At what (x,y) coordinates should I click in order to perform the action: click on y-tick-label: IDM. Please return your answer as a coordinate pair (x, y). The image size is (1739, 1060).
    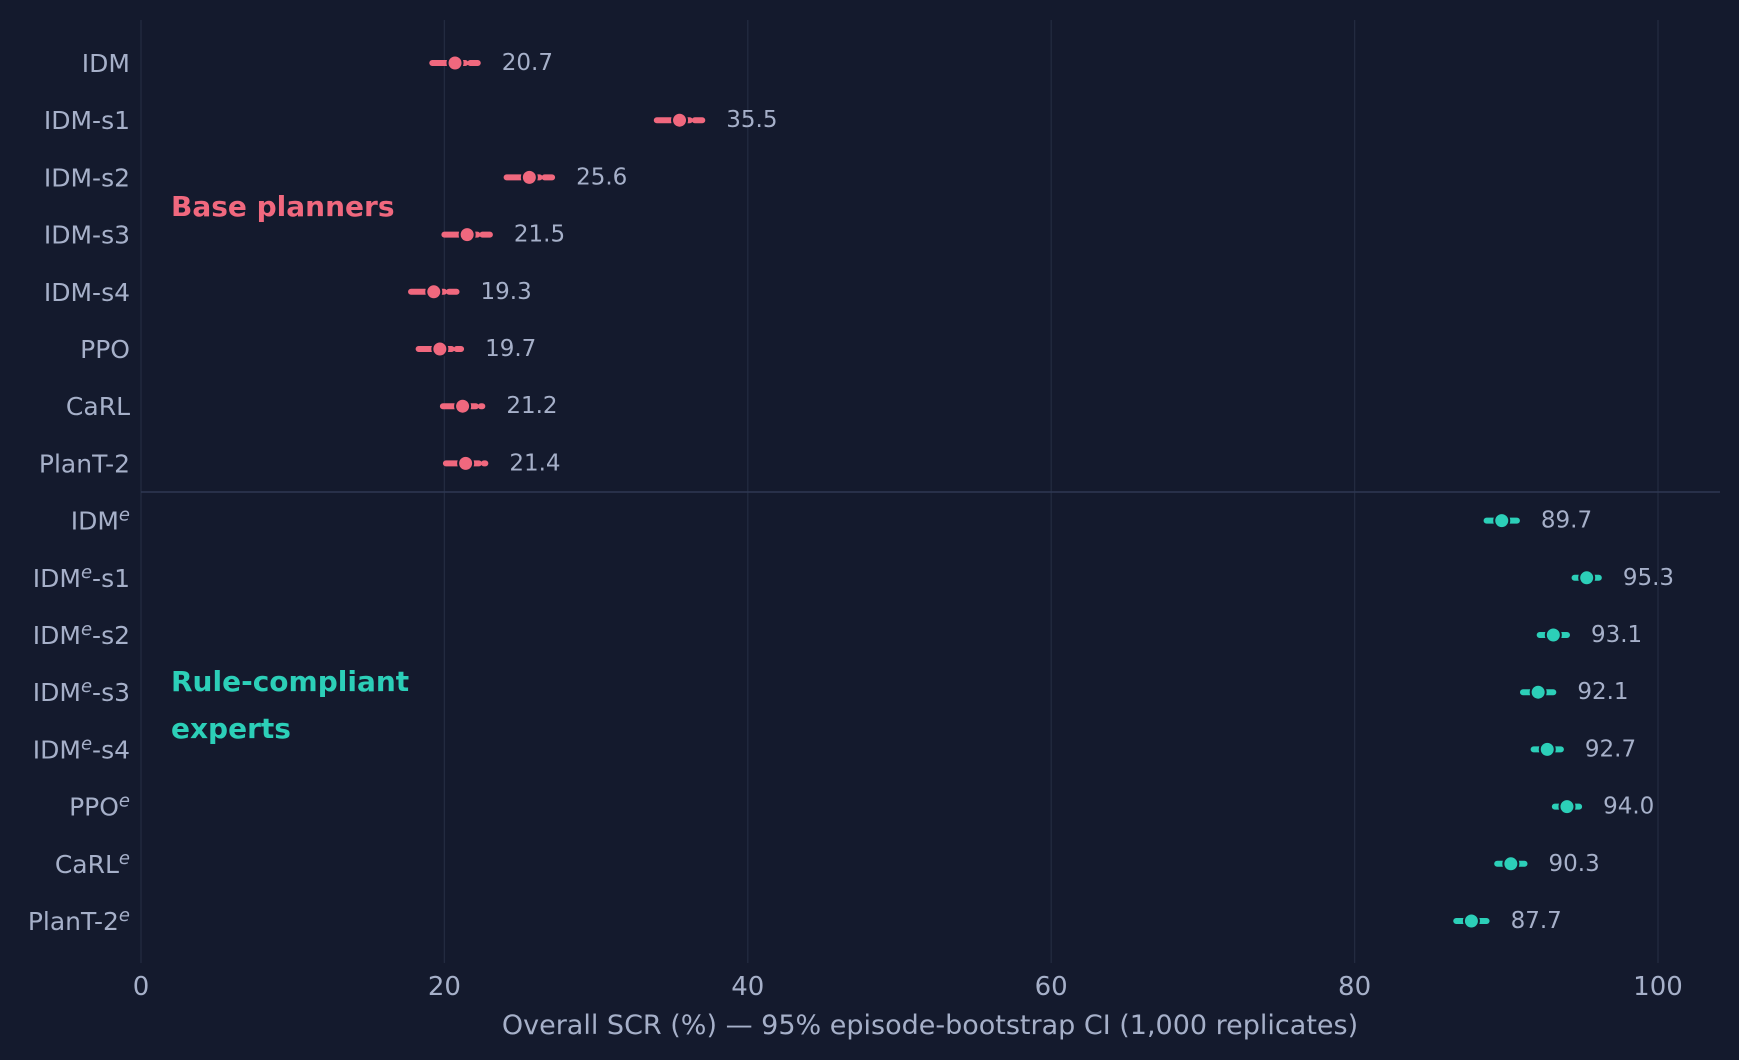
    Looking at the image, I should click on (106, 63).